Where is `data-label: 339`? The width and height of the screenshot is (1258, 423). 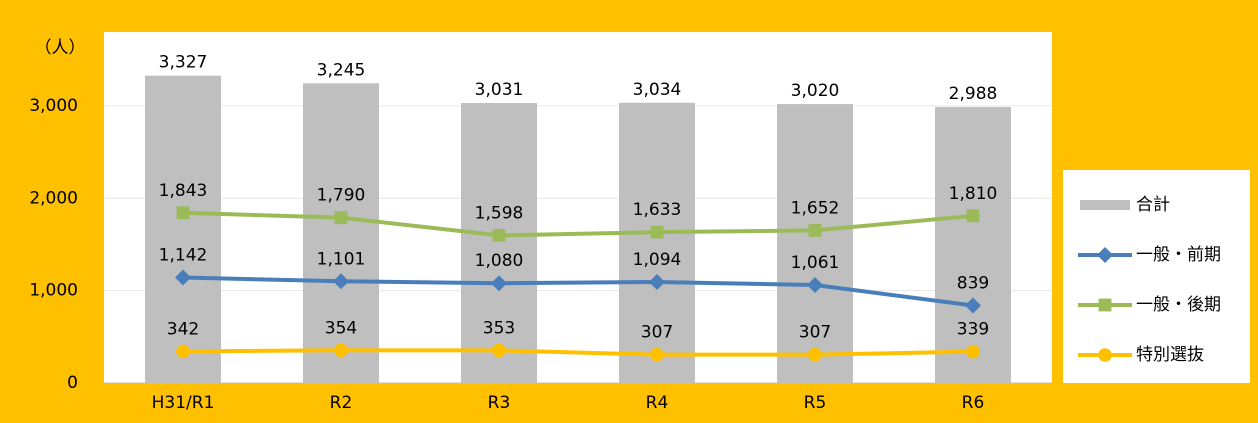 data-label: 339 is located at coordinates (973, 330).